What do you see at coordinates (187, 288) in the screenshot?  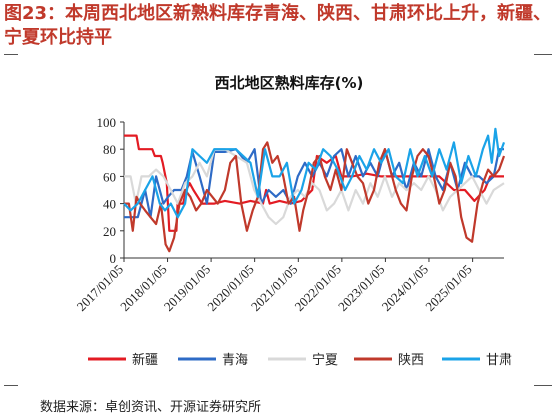 I see `x-tick-label: 2019/01/05` at bounding box center [187, 288].